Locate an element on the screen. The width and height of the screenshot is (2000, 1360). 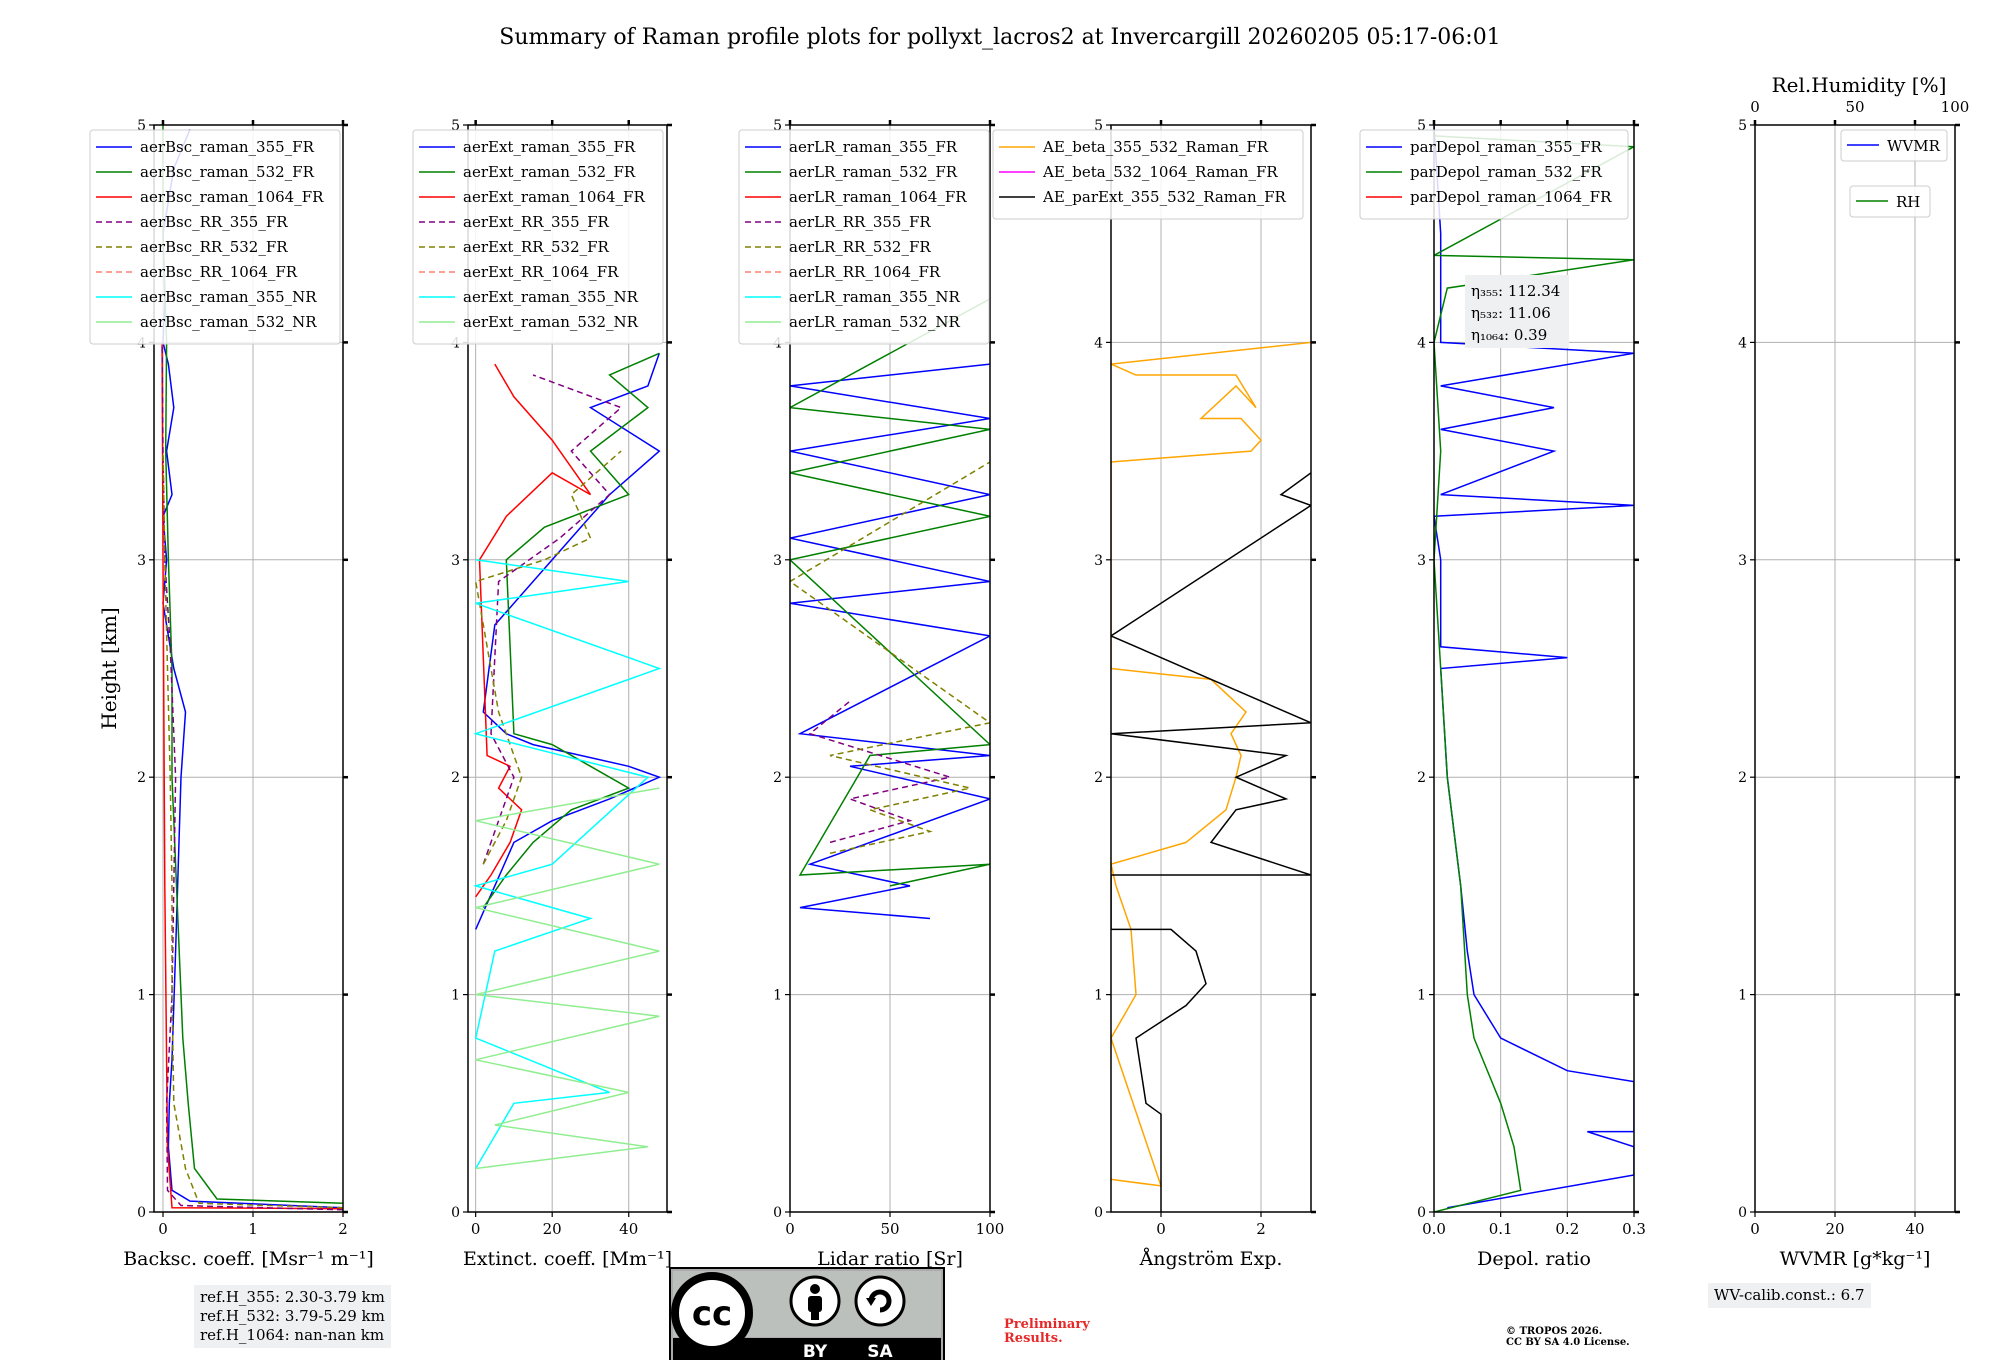
refH-1064: ref.H_1064: nan-nan km is located at coordinates (292, 1335).